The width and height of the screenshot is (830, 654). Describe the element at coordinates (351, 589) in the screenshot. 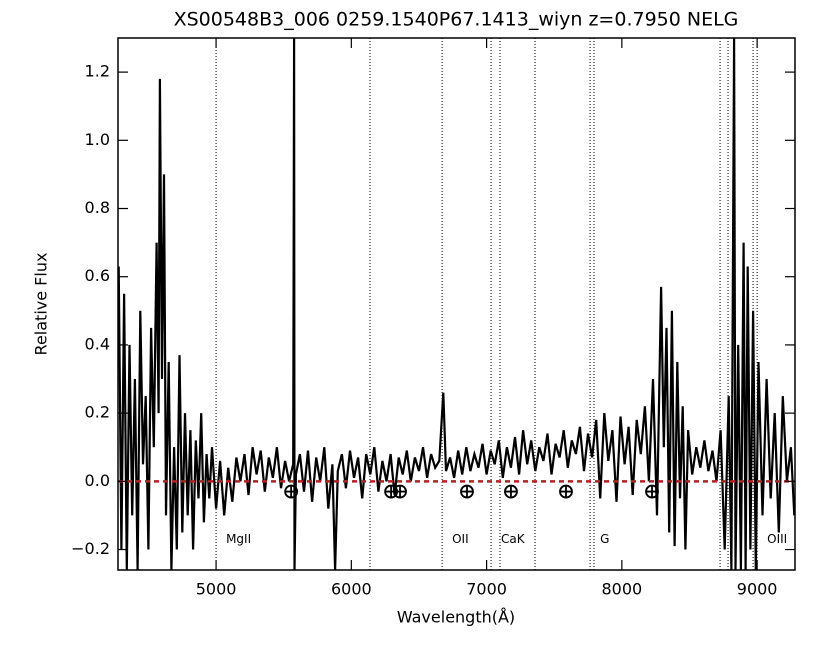

I see `x-tick-label: 6000` at that location.